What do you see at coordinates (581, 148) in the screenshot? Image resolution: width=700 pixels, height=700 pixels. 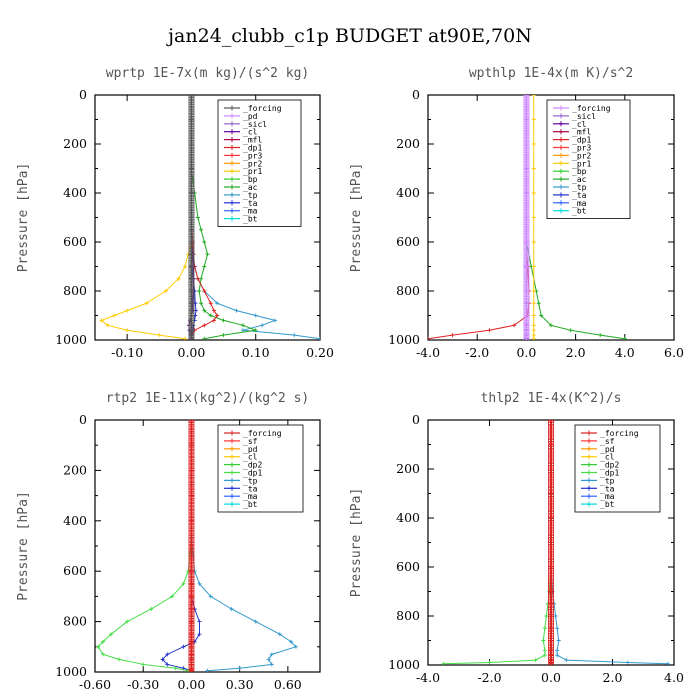 I see `legend-label: _pr3` at bounding box center [581, 148].